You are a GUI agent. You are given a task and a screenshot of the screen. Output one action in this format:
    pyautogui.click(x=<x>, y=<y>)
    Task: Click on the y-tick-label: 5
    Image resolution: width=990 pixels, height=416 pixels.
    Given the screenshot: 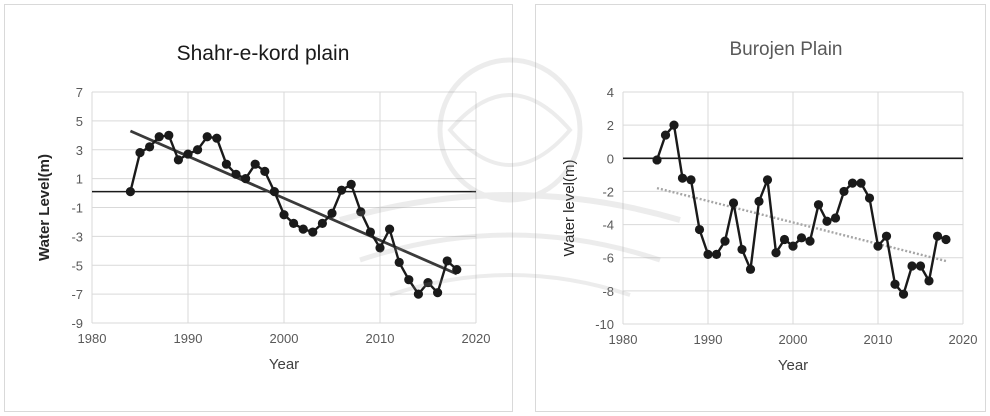 What is the action you would take?
    pyautogui.click(x=79, y=121)
    